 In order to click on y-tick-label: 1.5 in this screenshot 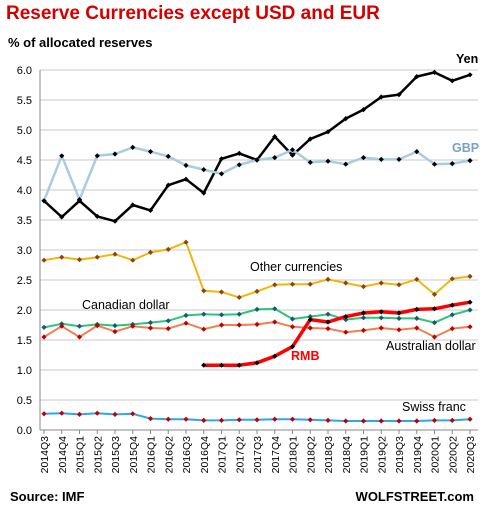, I will do `click(24, 341)`.